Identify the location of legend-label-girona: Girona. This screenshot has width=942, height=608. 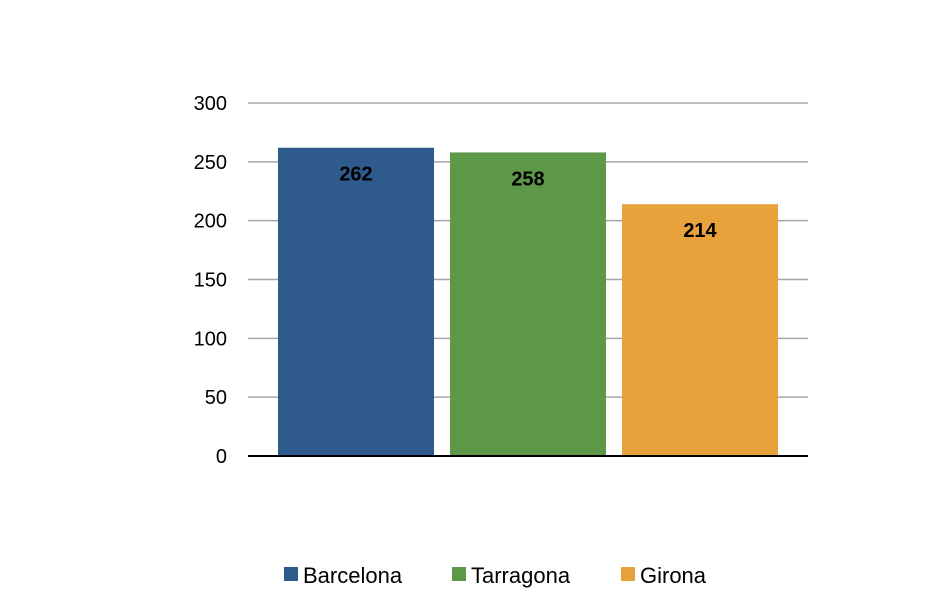
(673, 575).